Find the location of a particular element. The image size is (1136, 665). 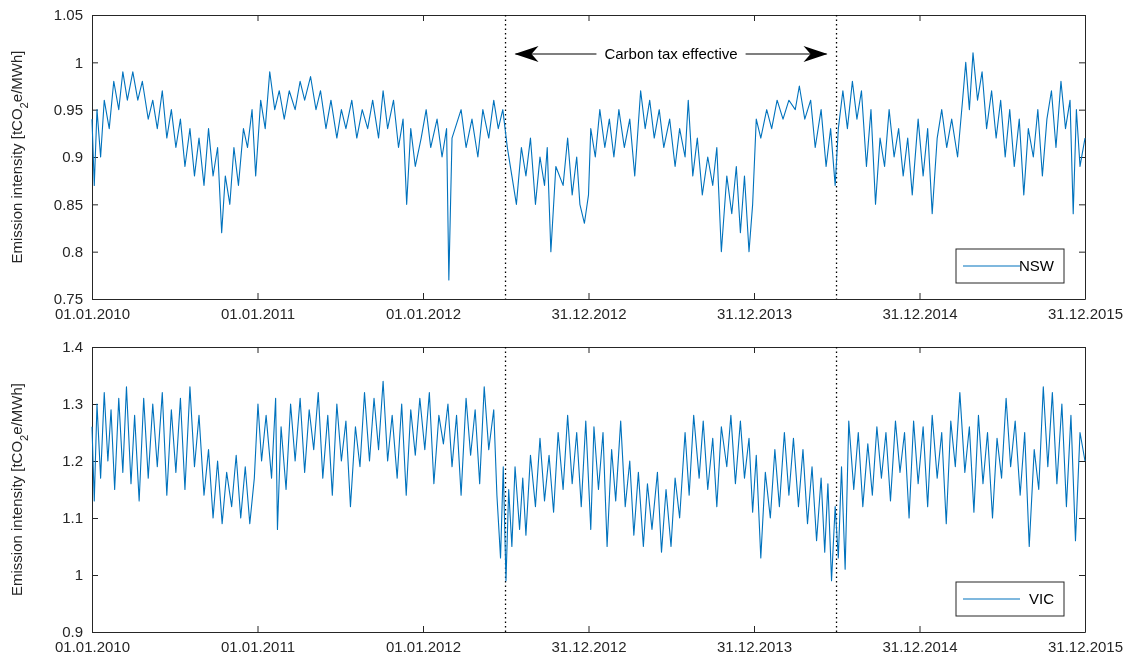

legend-label: VIC is located at coordinates (1041, 598).